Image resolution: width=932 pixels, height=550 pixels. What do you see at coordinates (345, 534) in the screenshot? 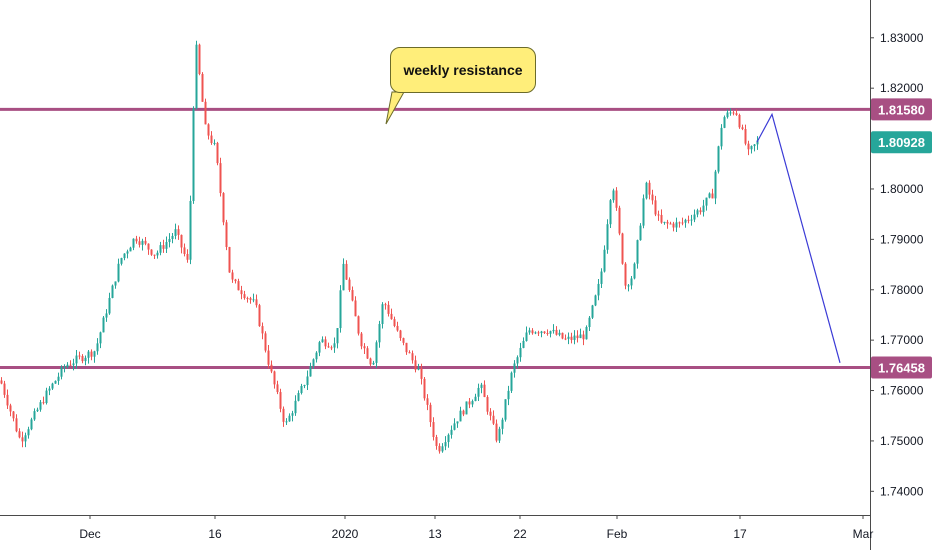
I see `x-tick-label: 2020` at bounding box center [345, 534].